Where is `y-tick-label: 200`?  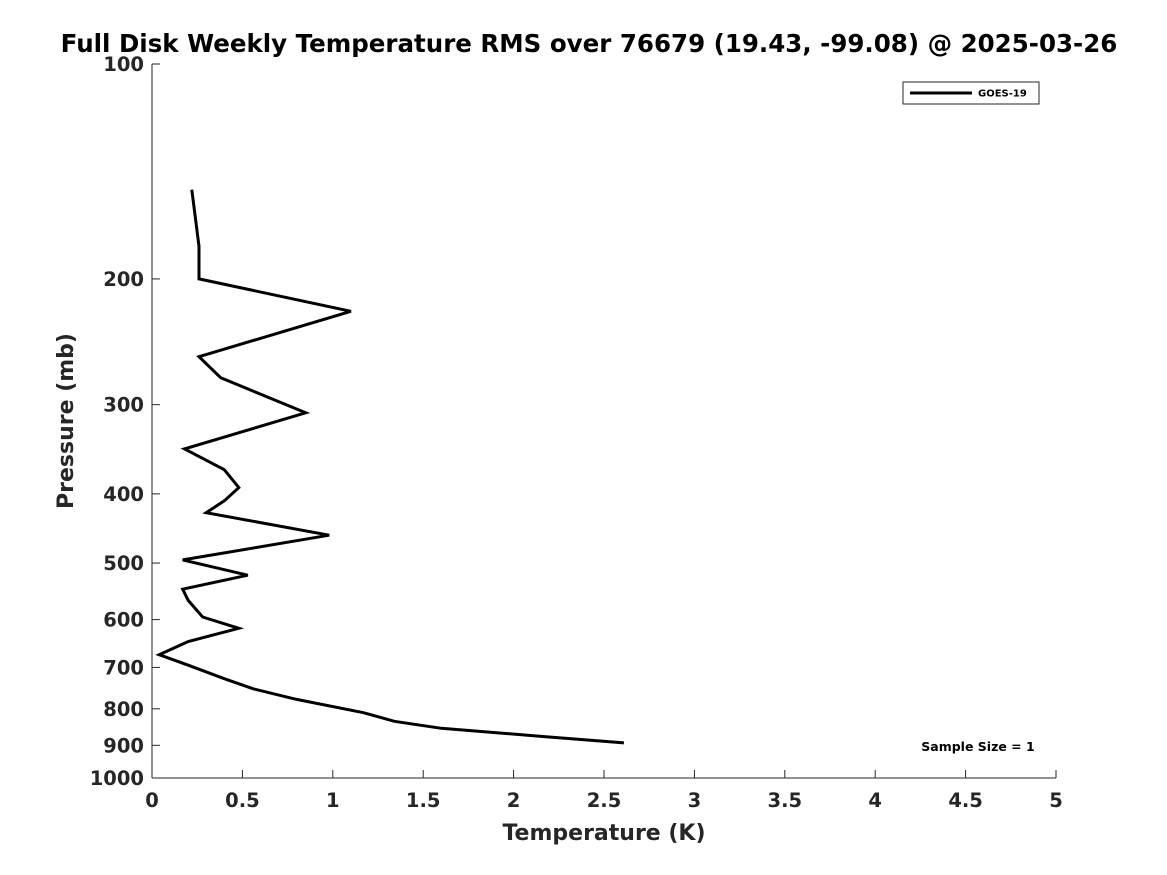
y-tick-label: 200 is located at coordinates (123, 279).